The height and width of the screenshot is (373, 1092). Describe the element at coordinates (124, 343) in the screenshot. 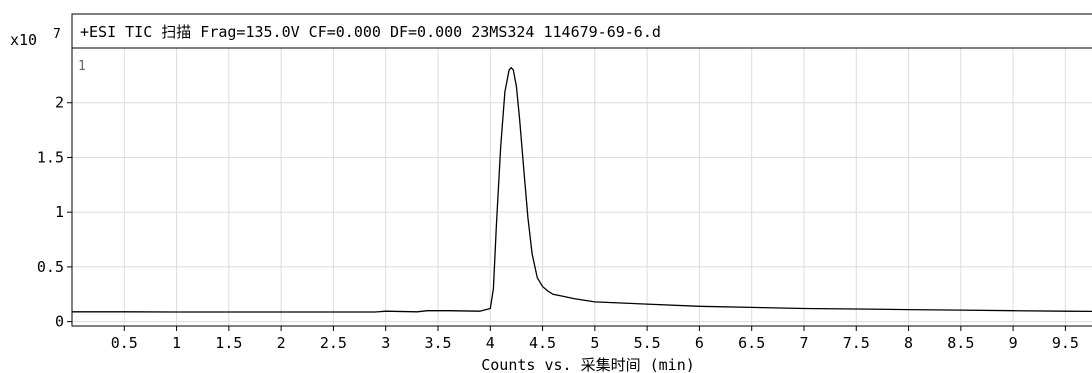

I see `x-tick-label: 0.5` at that location.